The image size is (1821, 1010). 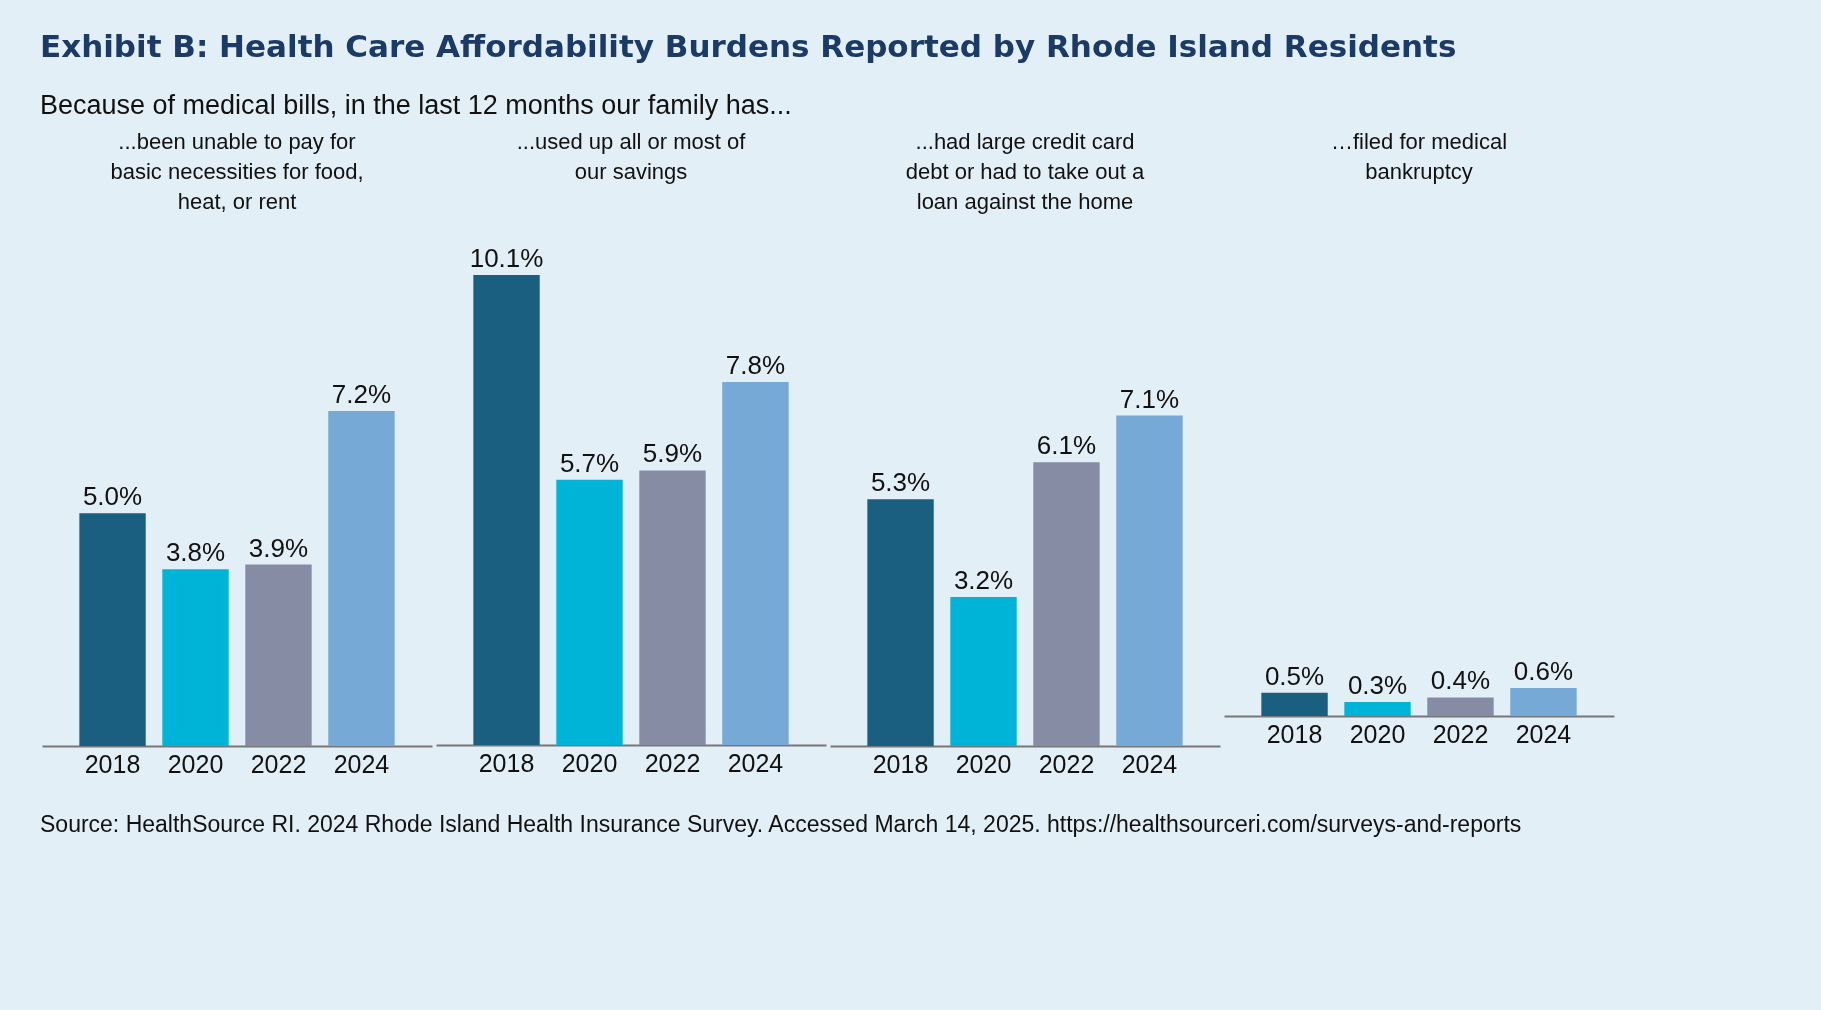 What do you see at coordinates (749, 46) in the screenshot?
I see `text: Exhibit B: Health Care Affordability Burdens Reported by Rhode Island Residents` at bounding box center [749, 46].